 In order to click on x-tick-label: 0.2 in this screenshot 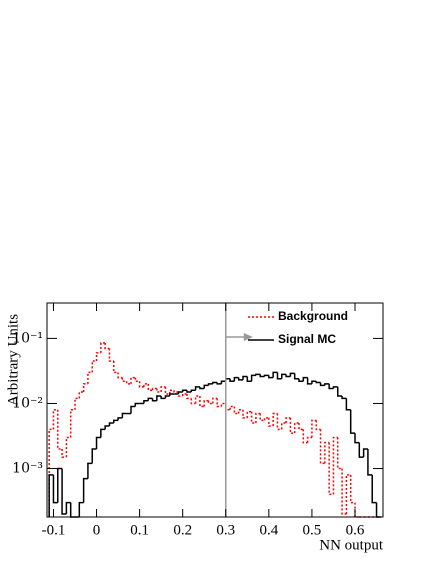, I will do `click(182, 530)`.